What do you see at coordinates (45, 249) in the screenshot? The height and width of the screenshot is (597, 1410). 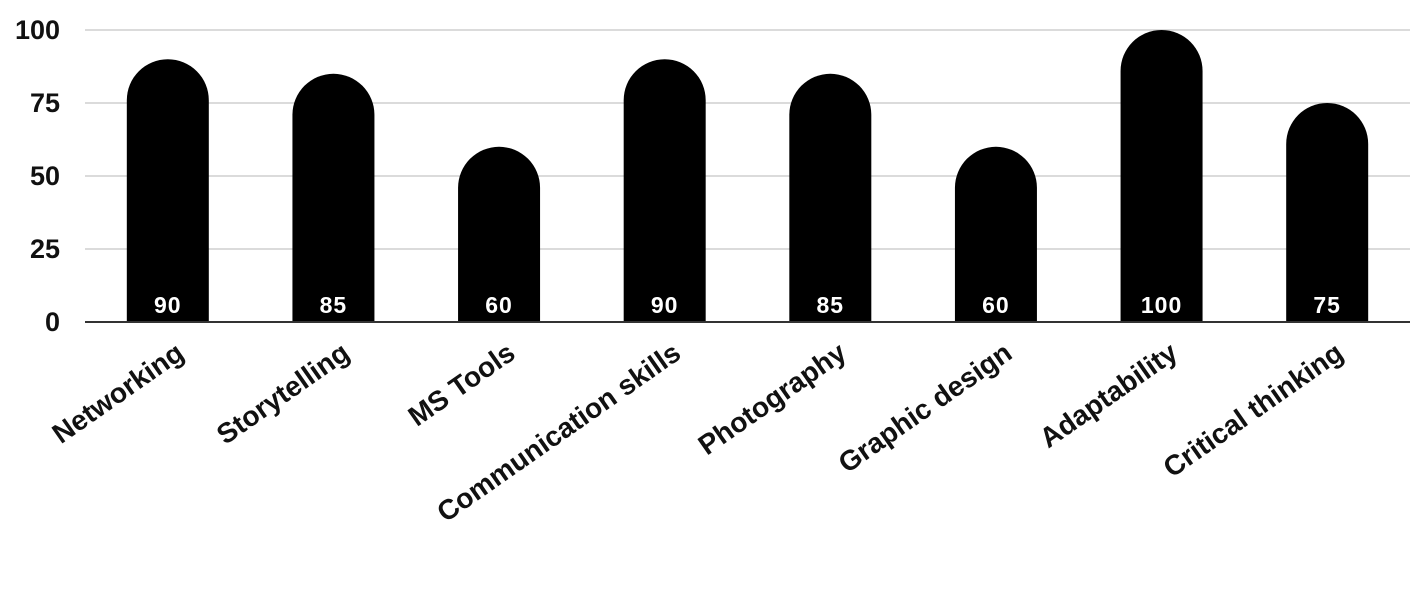 I see `y-tick-label: 25` at bounding box center [45, 249].